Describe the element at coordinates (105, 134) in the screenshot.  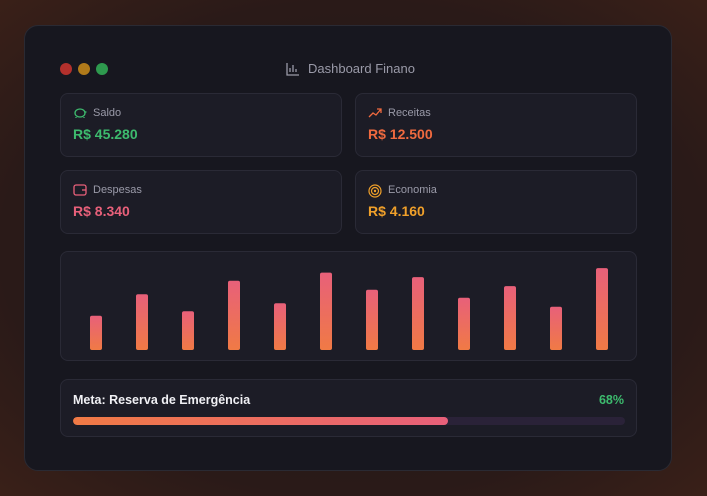
I see `card-value: R$ 45.280` at that location.